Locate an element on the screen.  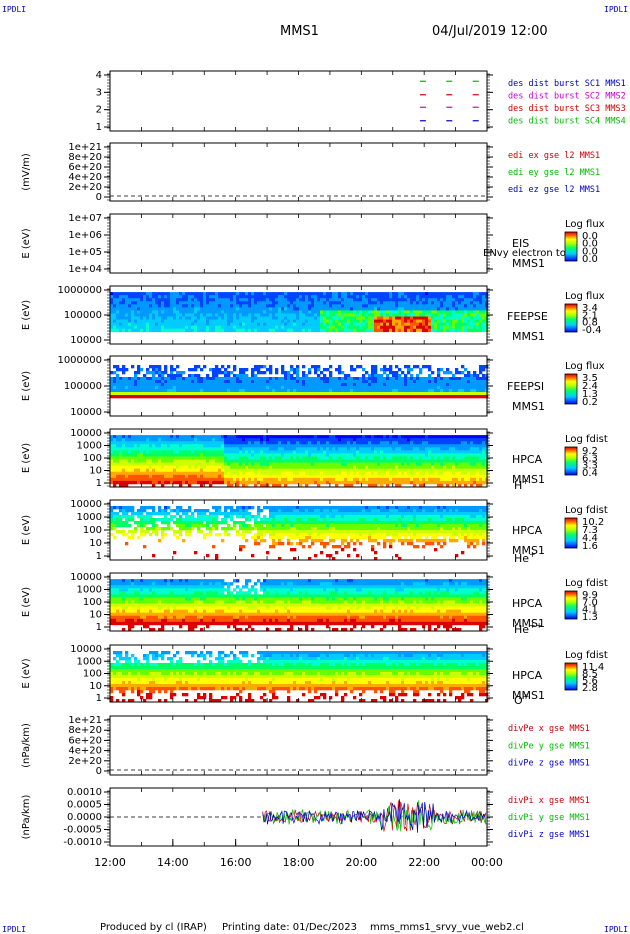
legend-entry: edi ez gse l2 MMS1 is located at coordinates (554, 190).